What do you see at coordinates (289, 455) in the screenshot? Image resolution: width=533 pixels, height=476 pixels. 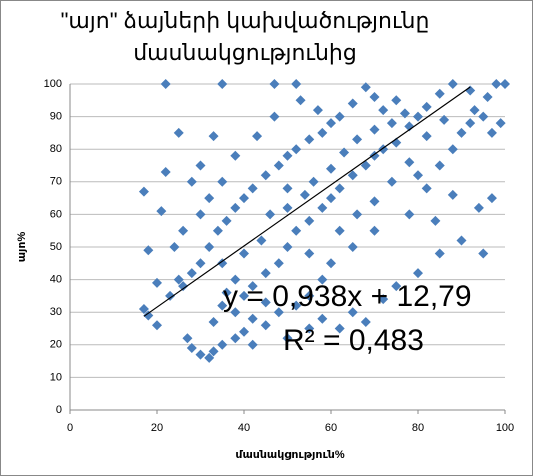 I see `x-axis-label: մասնակցություն%` at bounding box center [289, 455].